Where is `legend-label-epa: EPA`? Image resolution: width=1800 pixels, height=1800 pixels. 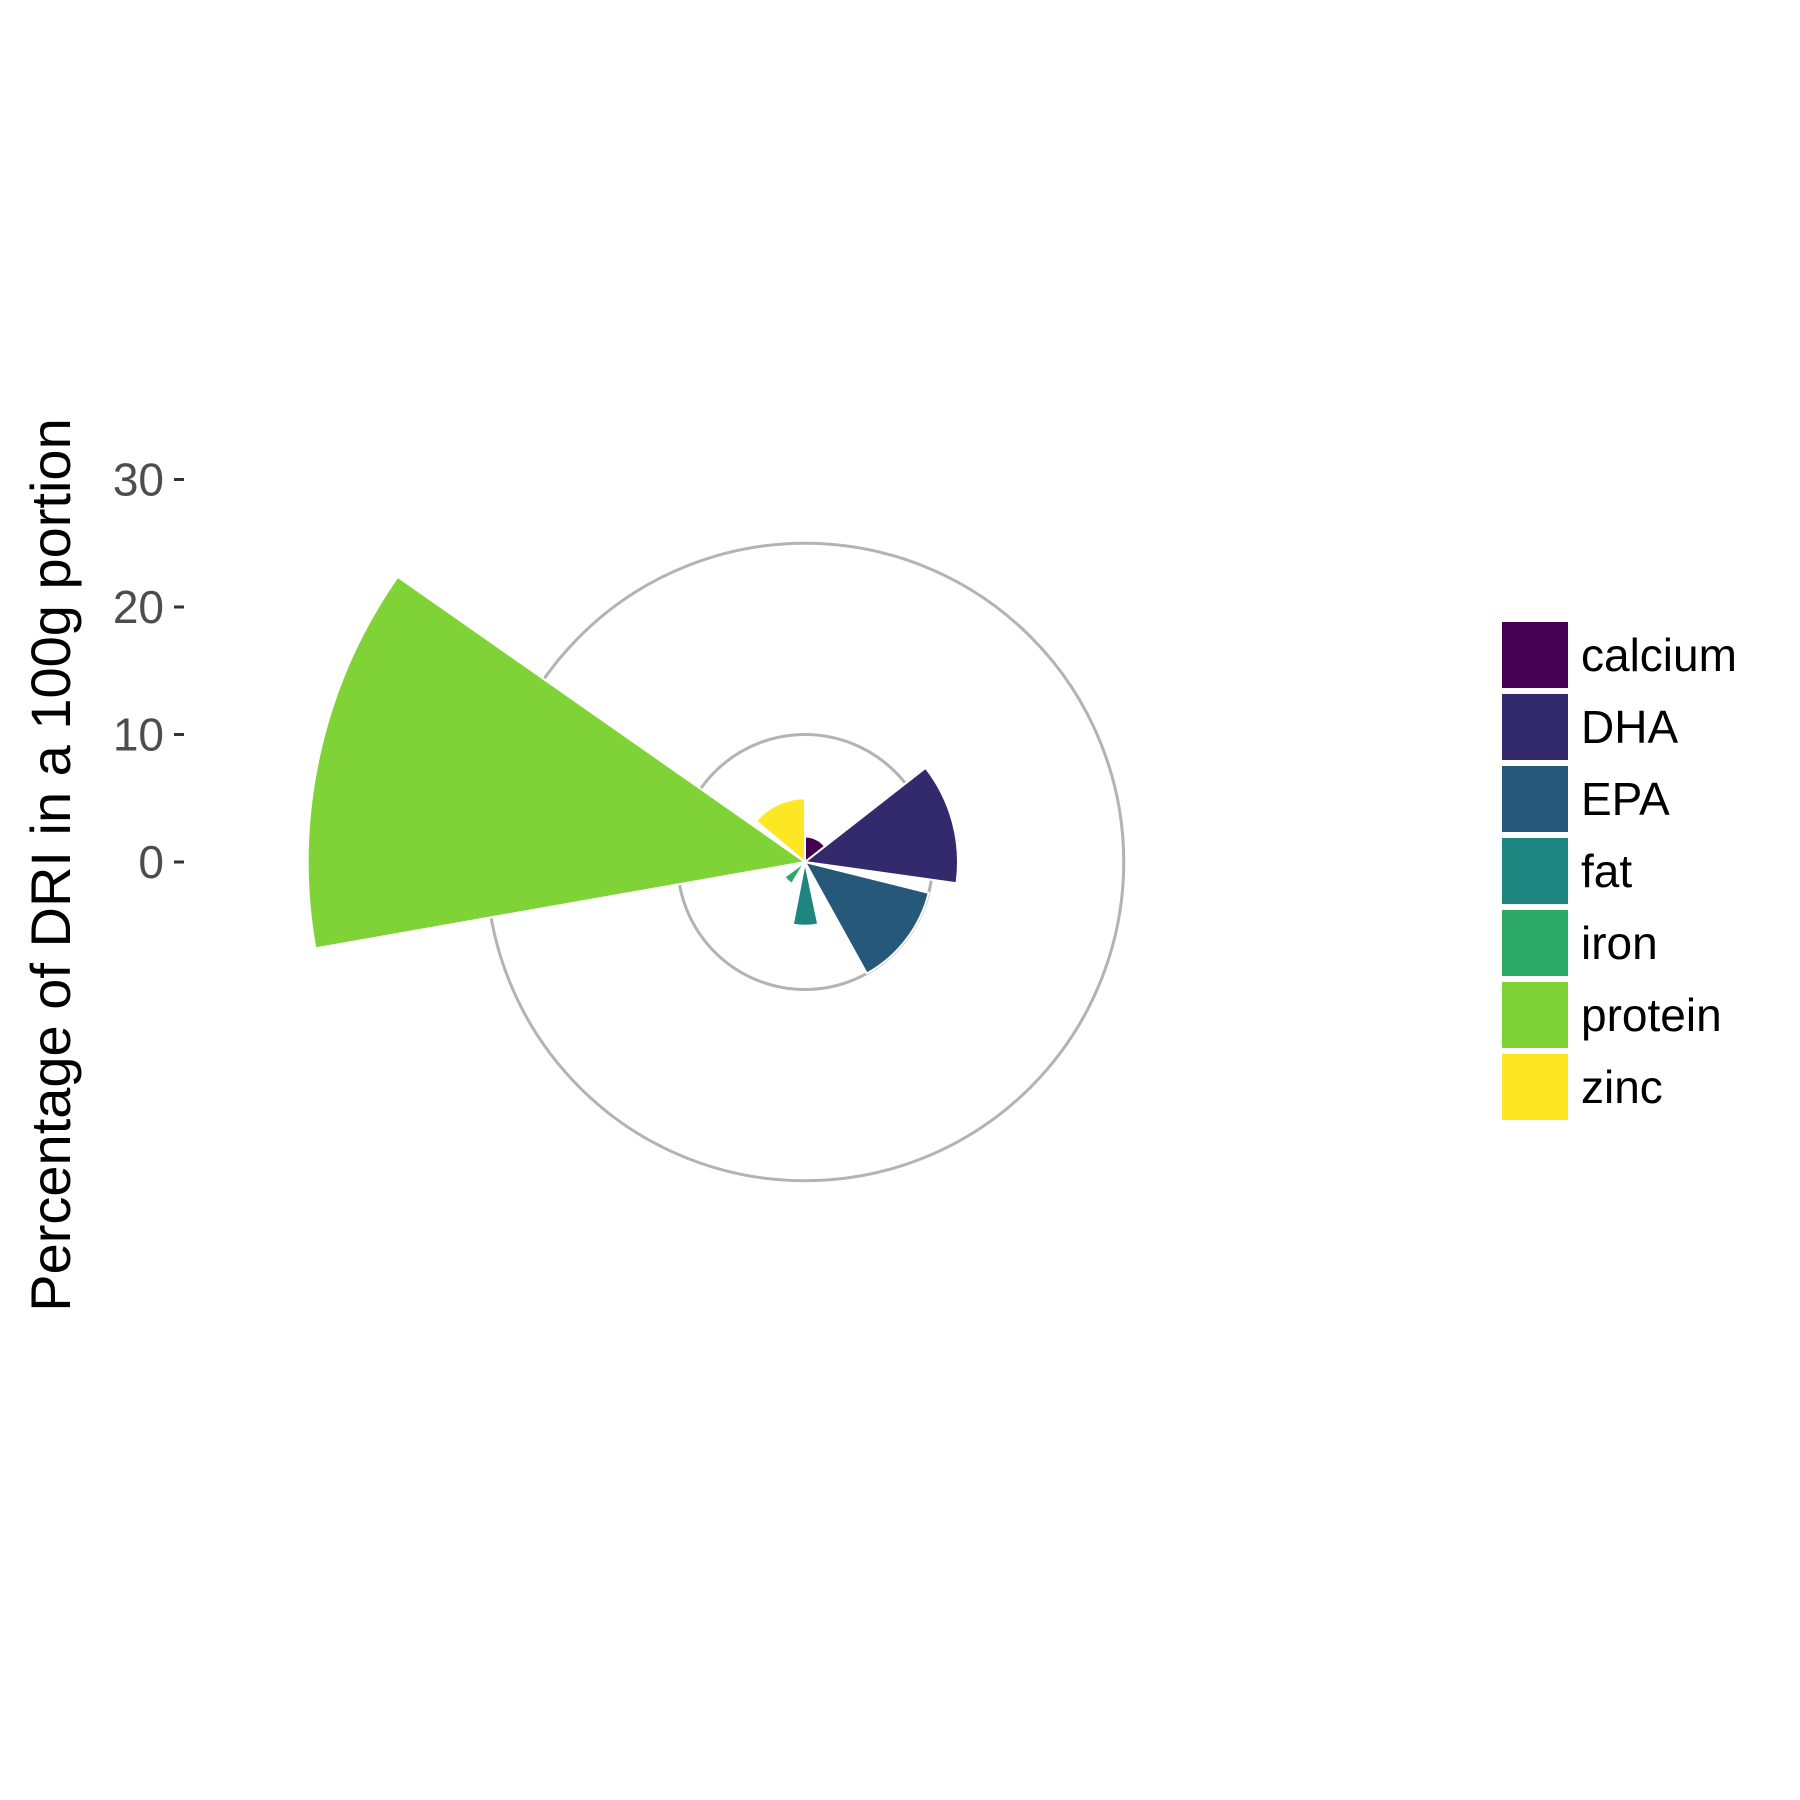 legend-label-epa: EPA is located at coordinates (1625, 799).